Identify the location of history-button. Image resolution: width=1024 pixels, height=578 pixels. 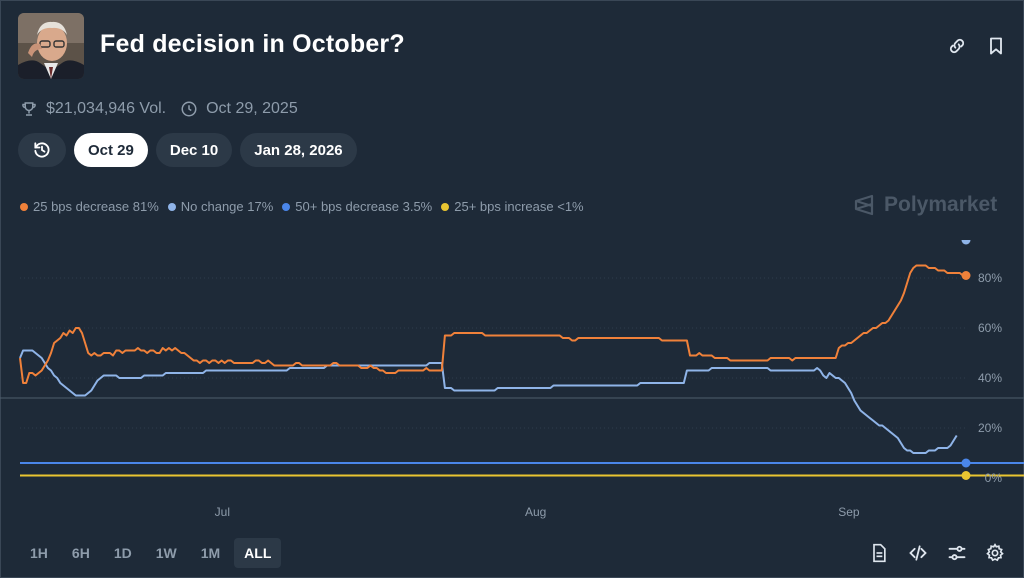
(42, 150).